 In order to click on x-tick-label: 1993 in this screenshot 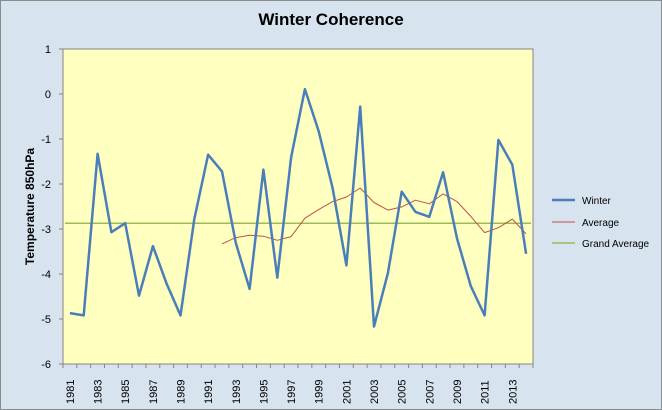, I will do `click(237, 392)`.